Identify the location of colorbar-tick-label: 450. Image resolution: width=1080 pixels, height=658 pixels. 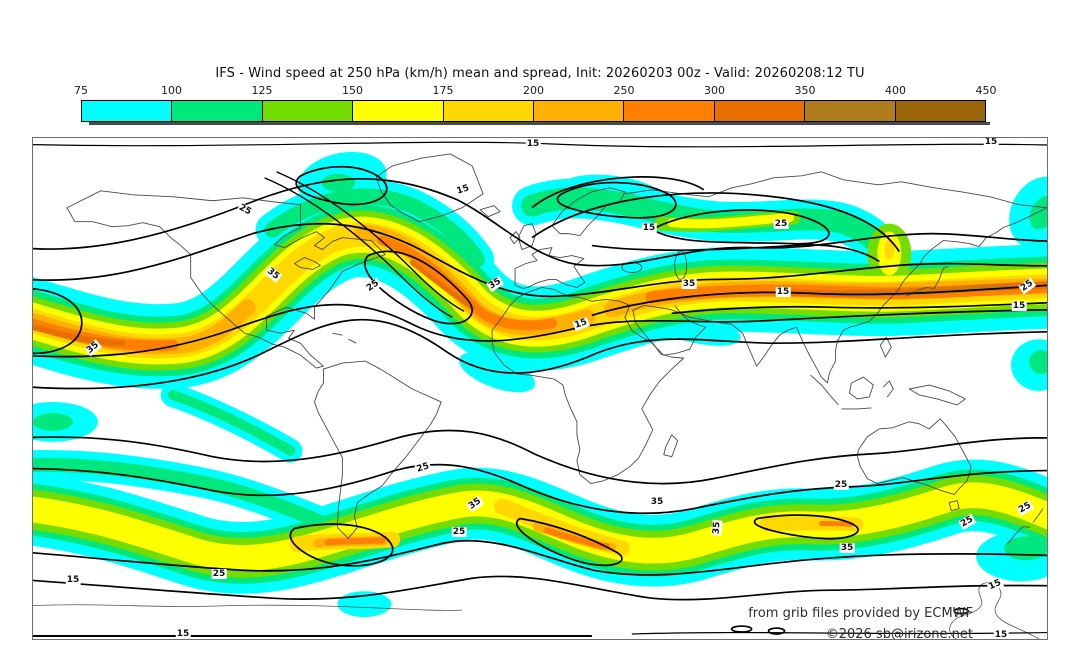
(986, 90).